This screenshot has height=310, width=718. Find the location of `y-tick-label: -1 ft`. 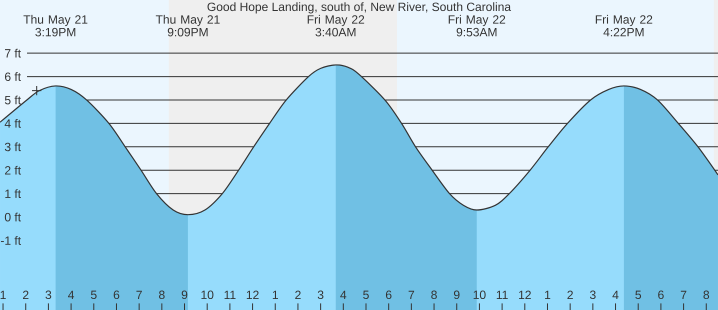

y-tick-label: -1 ft is located at coordinates (10, 240).